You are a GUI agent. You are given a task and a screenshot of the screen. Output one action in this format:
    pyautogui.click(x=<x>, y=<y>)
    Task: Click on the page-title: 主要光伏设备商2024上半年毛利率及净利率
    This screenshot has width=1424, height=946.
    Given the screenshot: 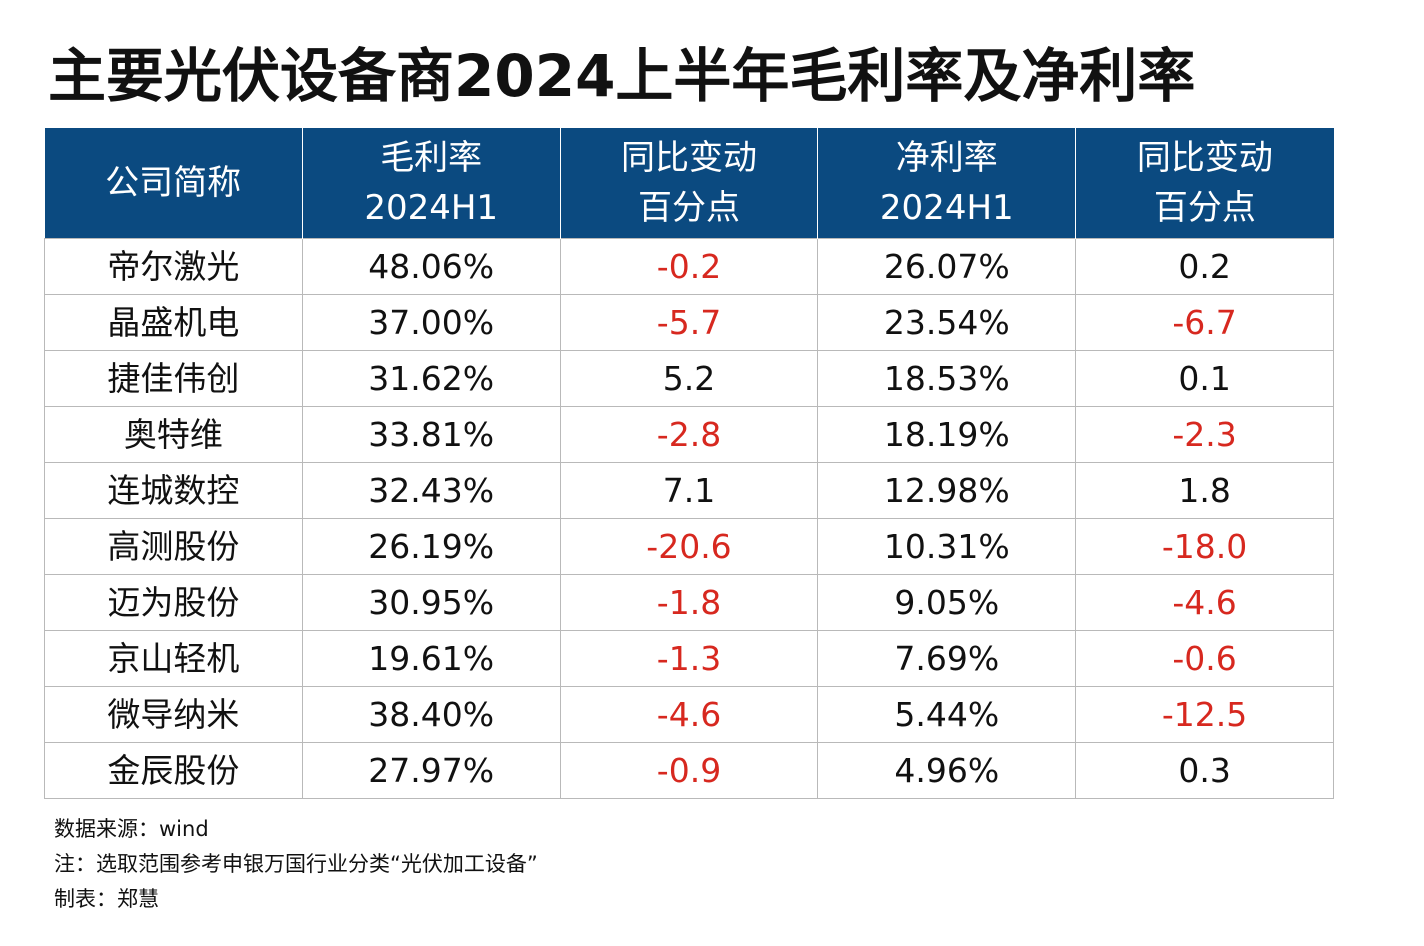 What is the action you would take?
    pyautogui.click(x=622, y=76)
    